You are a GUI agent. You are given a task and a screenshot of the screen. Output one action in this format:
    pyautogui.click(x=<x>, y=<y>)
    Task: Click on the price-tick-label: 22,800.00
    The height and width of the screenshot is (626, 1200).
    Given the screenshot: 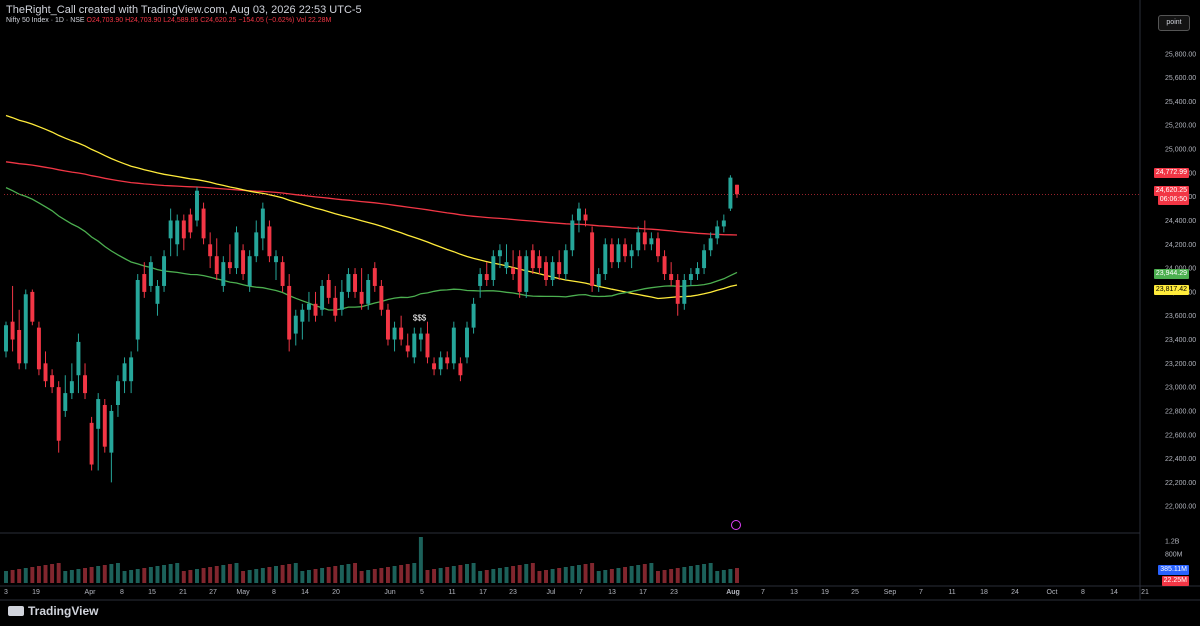 What is the action you would take?
    pyautogui.click(x=1180, y=411)
    